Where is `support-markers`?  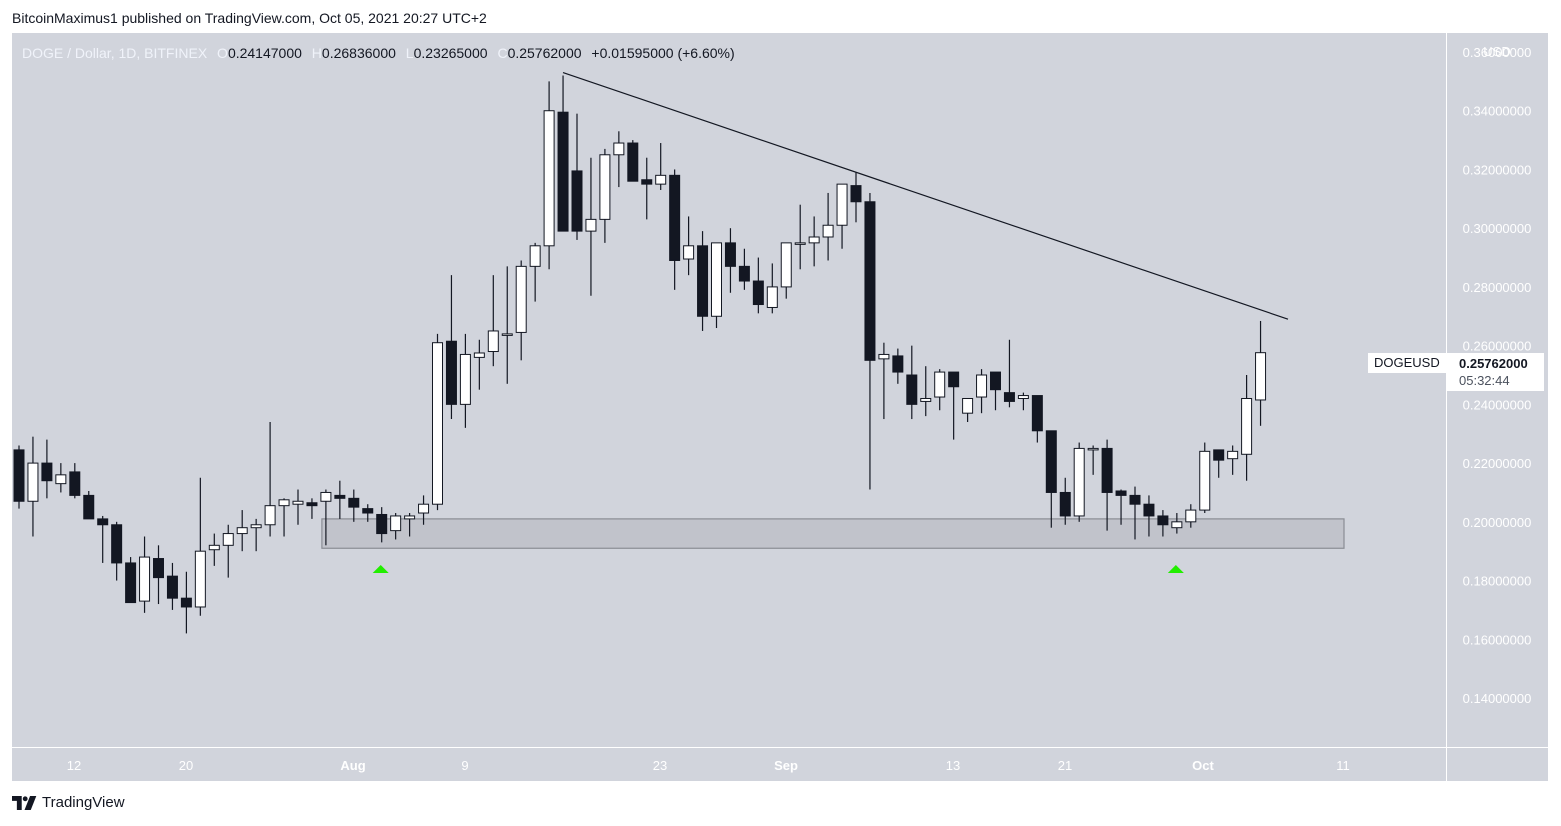 support-markers is located at coordinates (778, 569).